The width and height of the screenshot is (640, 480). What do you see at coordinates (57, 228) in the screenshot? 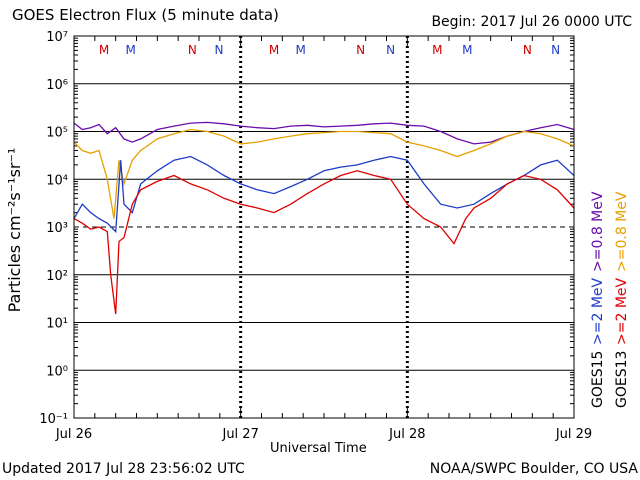
I see `y-tick-label: 10³` at bounding box center [57, 228].